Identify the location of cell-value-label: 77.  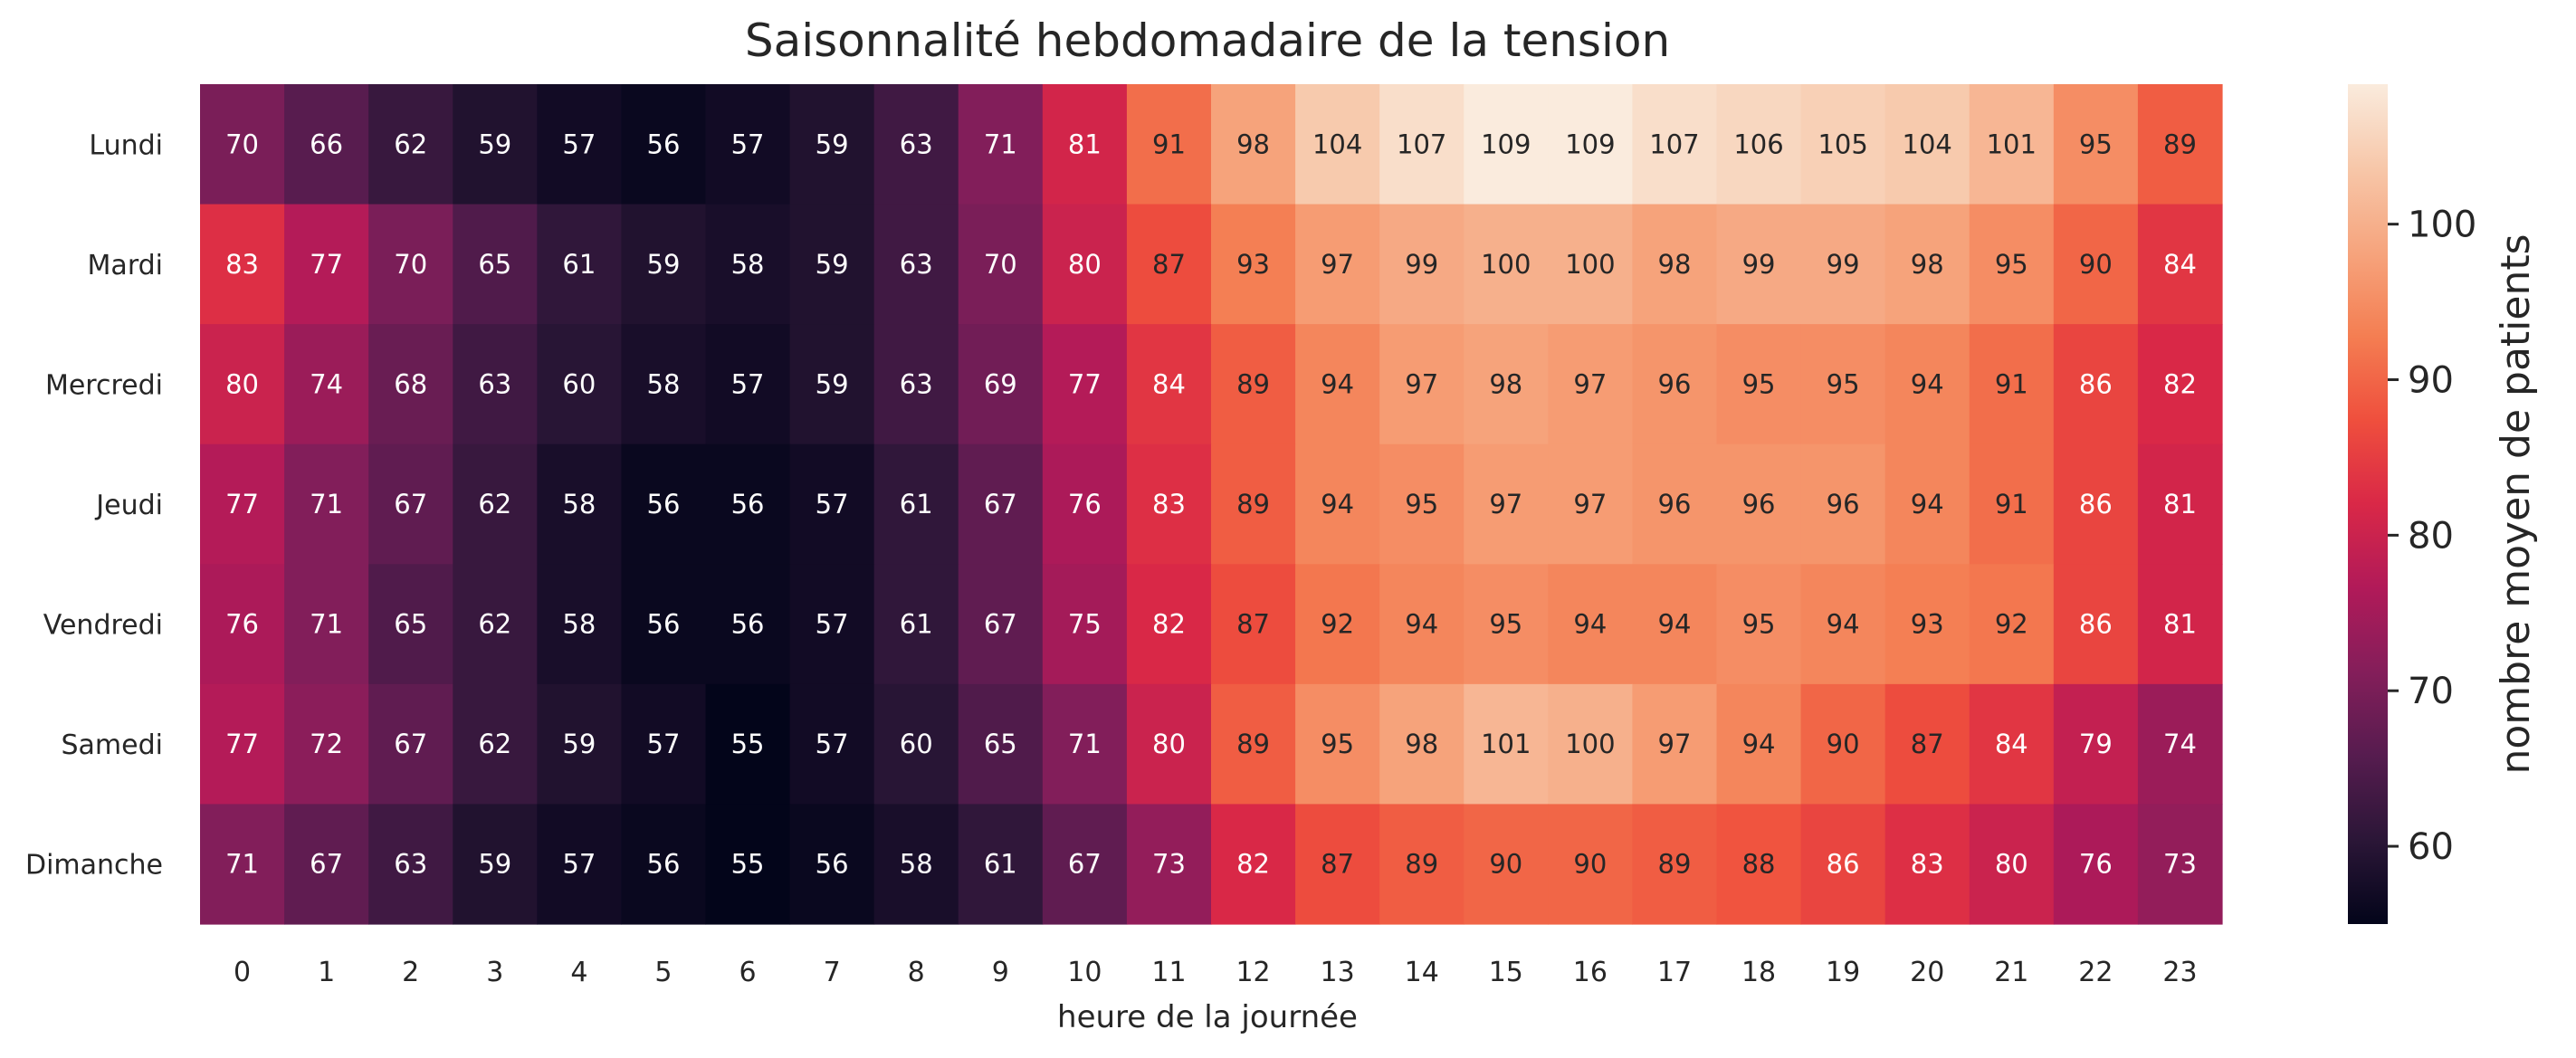
(1085, 383).